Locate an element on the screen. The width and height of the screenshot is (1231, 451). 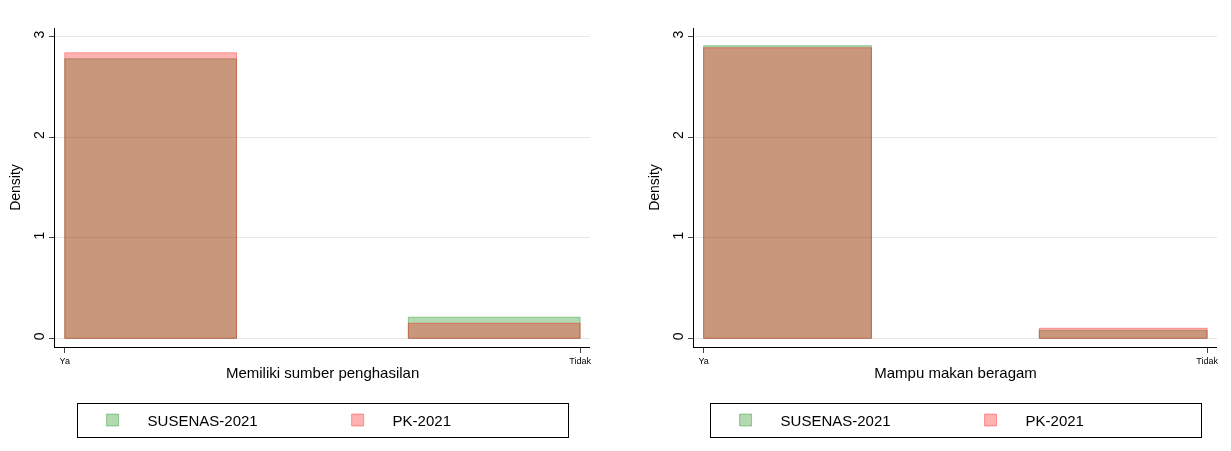
x-axis-title: Mampu makan beragam is located at coordinates (955, 373).